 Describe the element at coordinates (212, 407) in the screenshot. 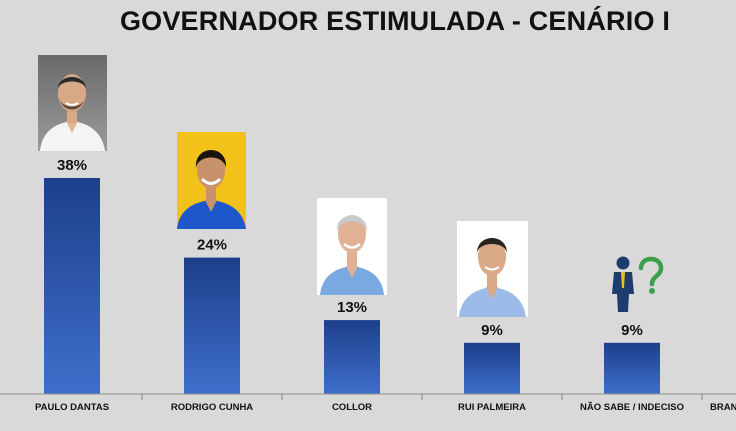

I see `category-label: RODRIGO CUNHA` at that location.